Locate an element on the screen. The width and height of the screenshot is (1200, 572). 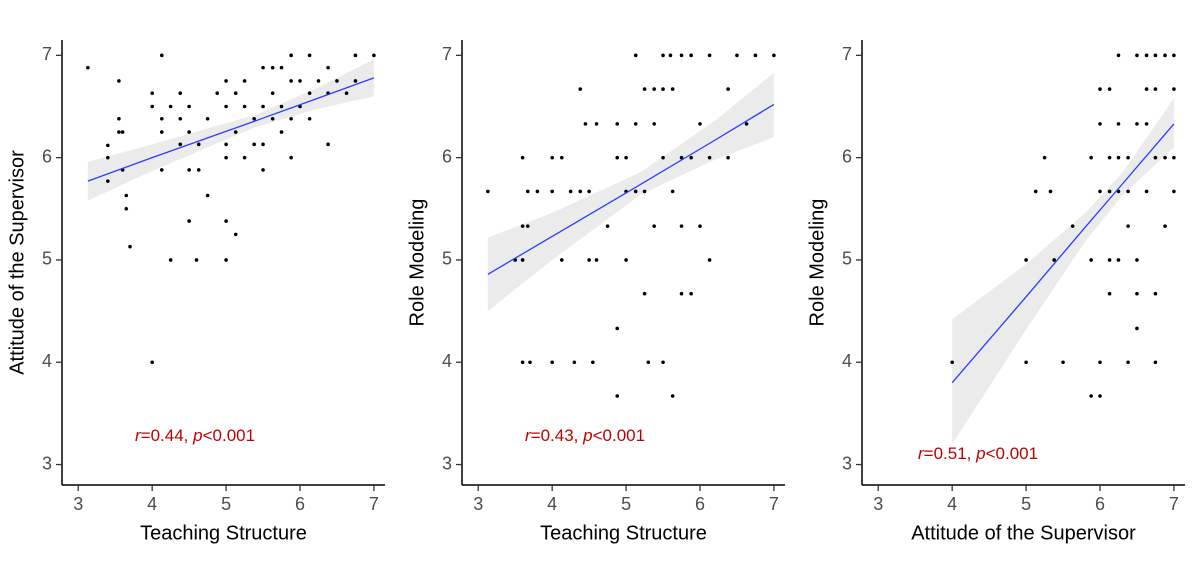
x-tick-label: 6 is located at coordinates (300, 504).